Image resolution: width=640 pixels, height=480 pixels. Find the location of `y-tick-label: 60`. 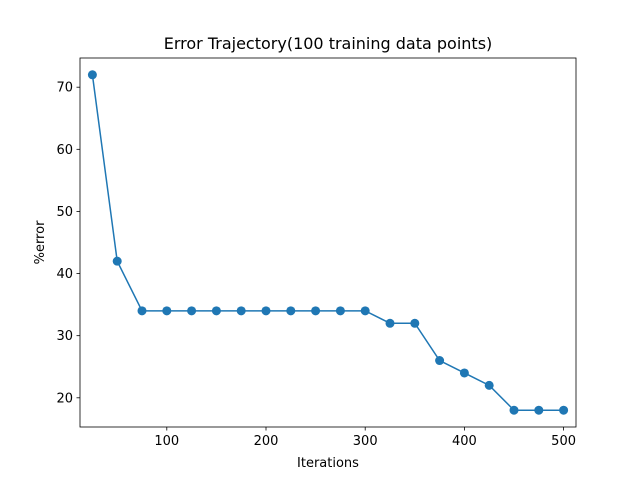

y-tick-label: 60 is located at coordinates (64, 150).